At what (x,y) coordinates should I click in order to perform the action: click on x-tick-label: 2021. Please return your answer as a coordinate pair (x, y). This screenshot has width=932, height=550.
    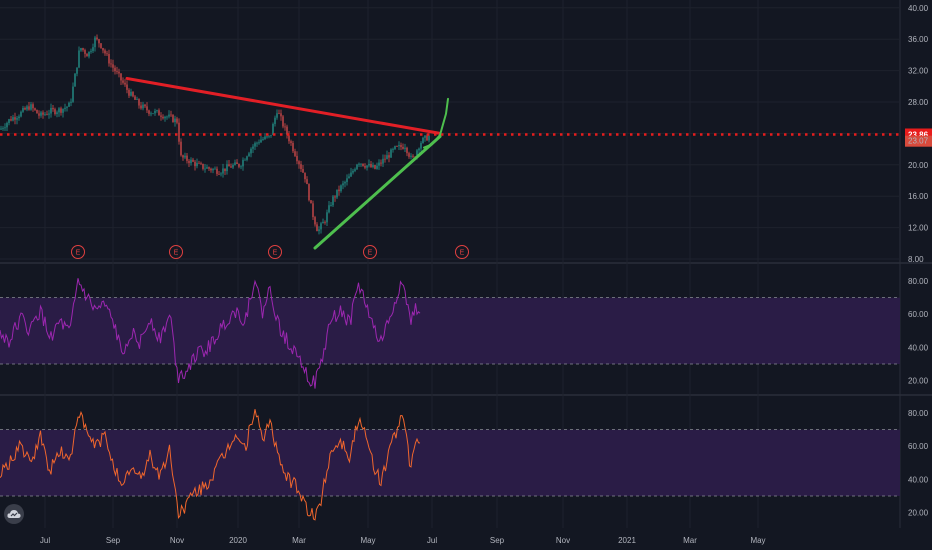
    Looking at the image, I should click on (627, 540).